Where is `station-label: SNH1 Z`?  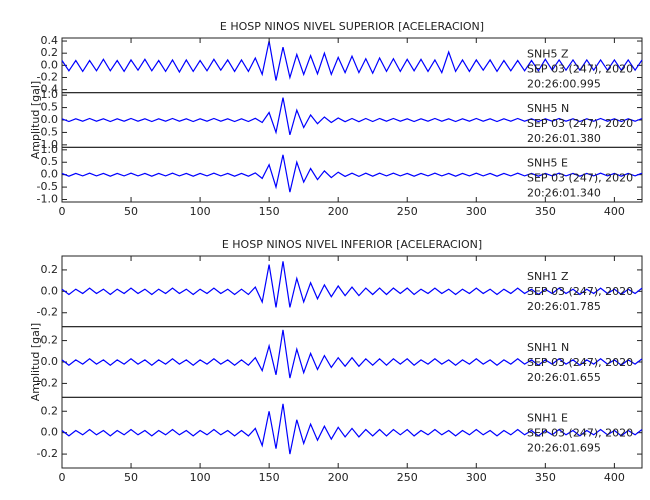 station-label: SNH1 Z is located at coordinates (548, 276).